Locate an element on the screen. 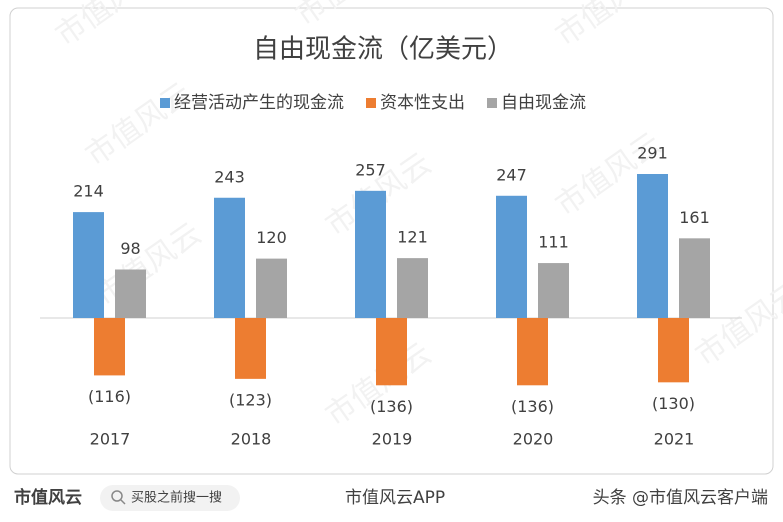 The image size is (783, 522). value-label: 120 is located at coordinates (271, 237).